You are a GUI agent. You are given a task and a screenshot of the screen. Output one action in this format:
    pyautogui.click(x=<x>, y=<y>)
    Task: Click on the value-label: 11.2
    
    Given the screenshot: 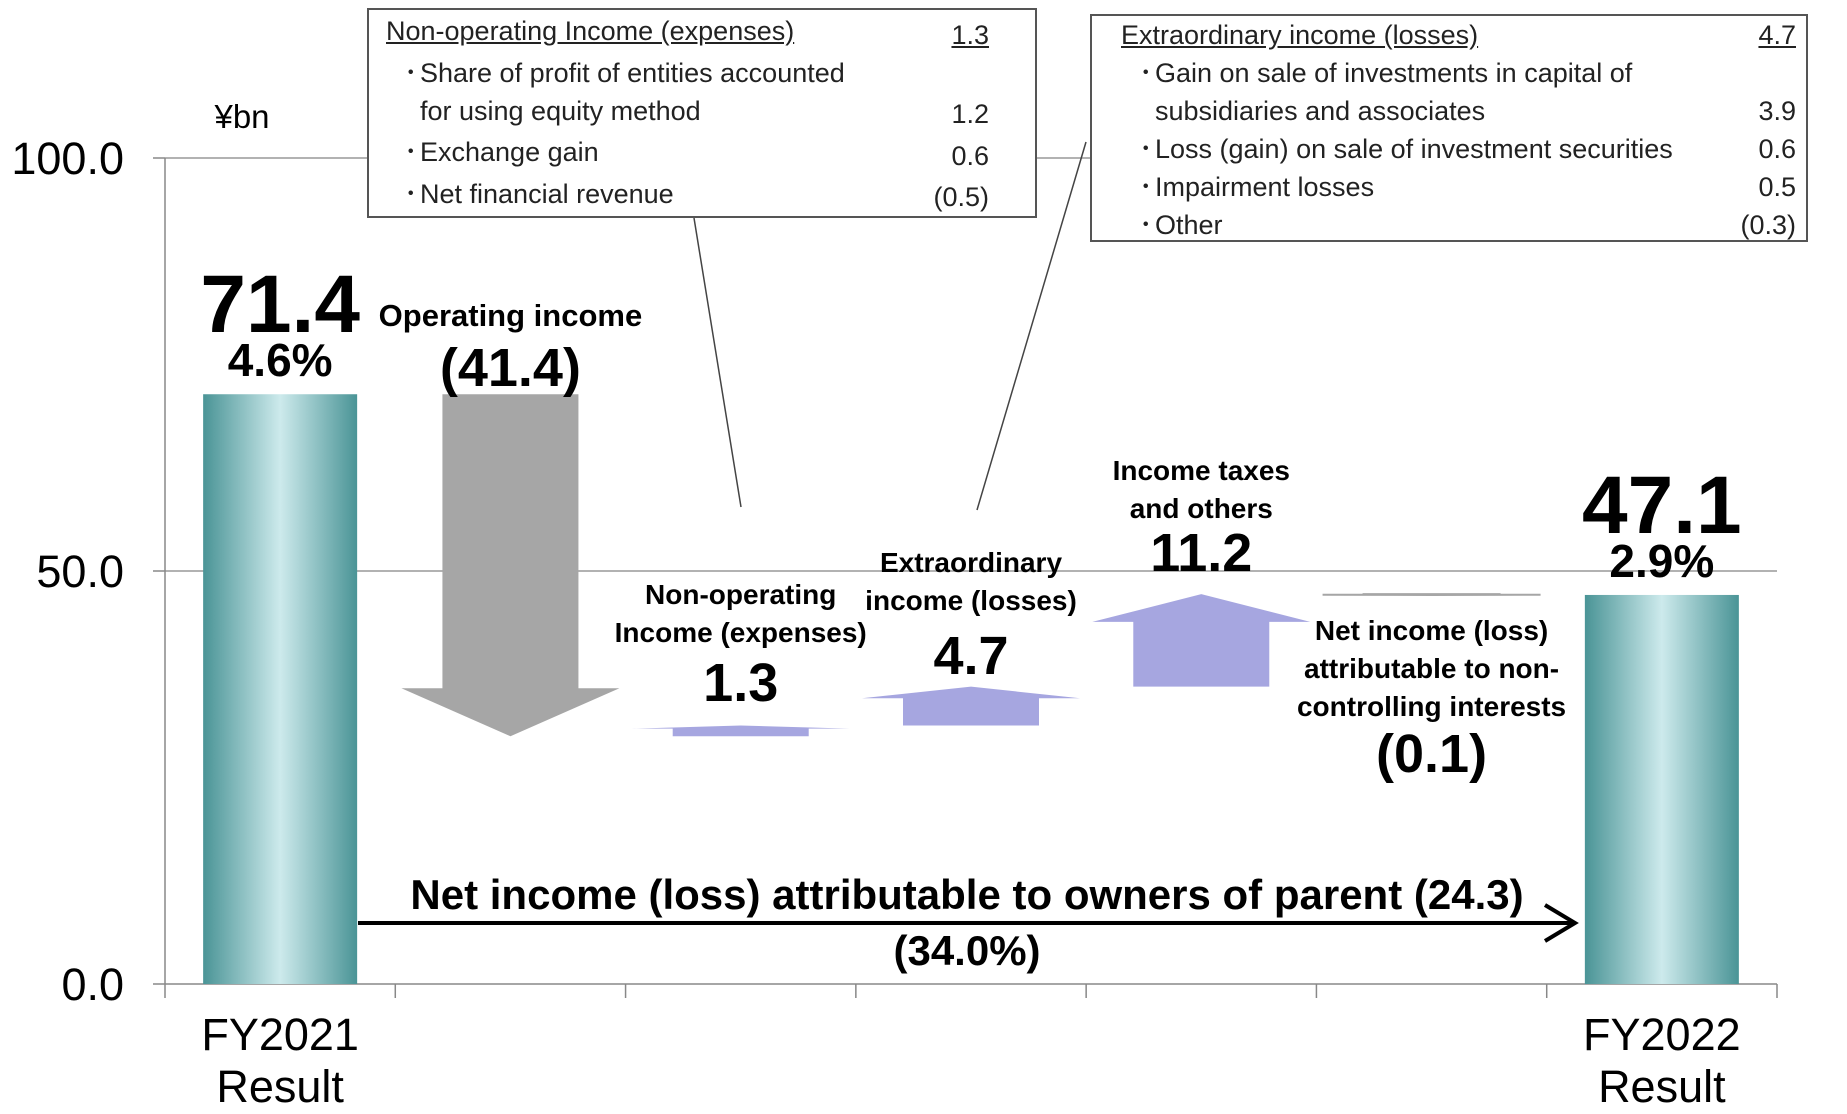 What is the action you would take?
    pyautogui.click(x=1201, y=553)
    